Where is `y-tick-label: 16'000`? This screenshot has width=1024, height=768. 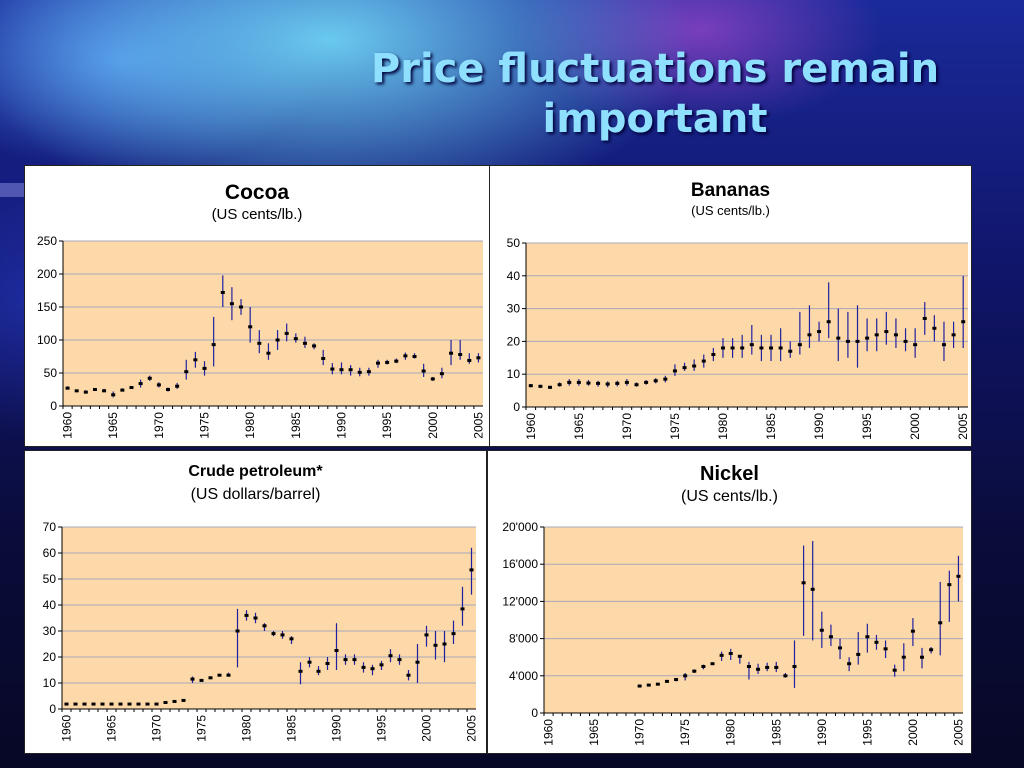
y-tick-label: 16'000 is located at coordinates (520, 564).